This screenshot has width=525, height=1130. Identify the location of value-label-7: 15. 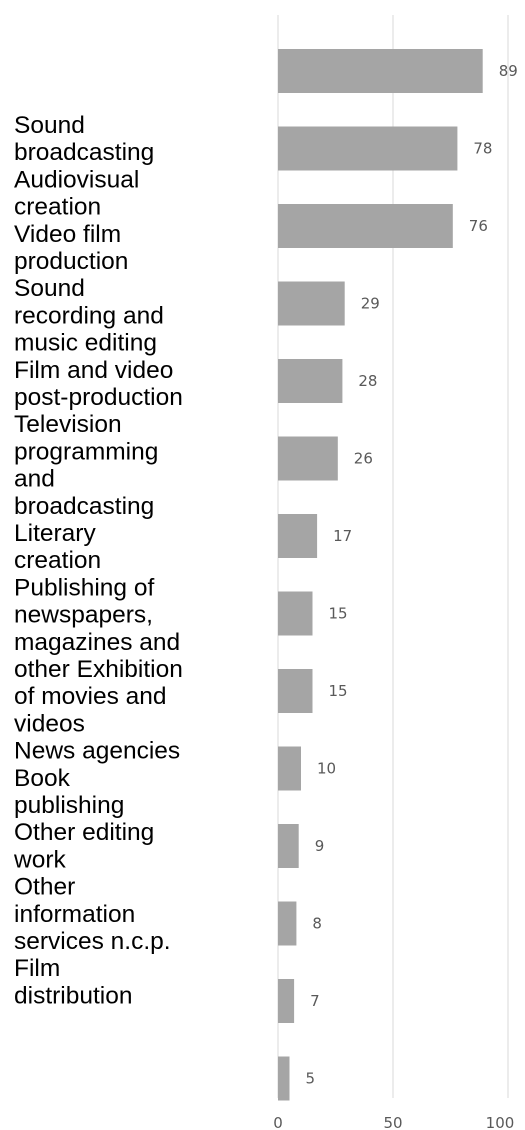
(338, 614).